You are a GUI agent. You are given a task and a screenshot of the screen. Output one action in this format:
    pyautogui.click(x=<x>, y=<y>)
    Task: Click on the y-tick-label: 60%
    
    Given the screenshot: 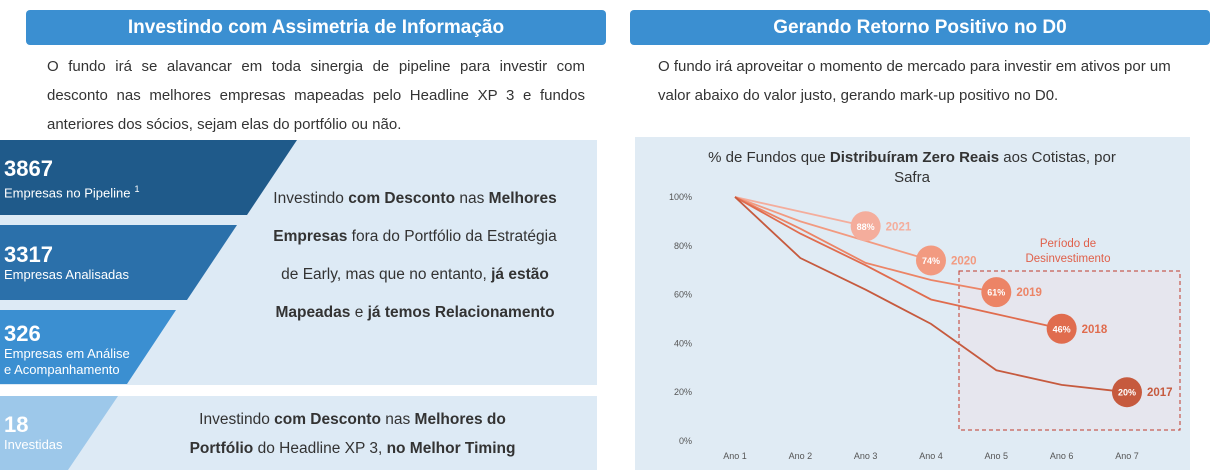 What is the action you would take?
    pyautogui.click(x=683, y=295)
    